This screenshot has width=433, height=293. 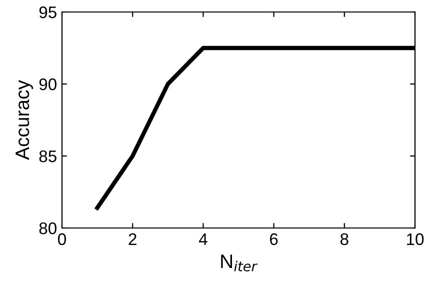 What do you see at coordinates (415, 239) in the screenshot?
I see `x-tick-label: 10` at bounding box center [415, 239].